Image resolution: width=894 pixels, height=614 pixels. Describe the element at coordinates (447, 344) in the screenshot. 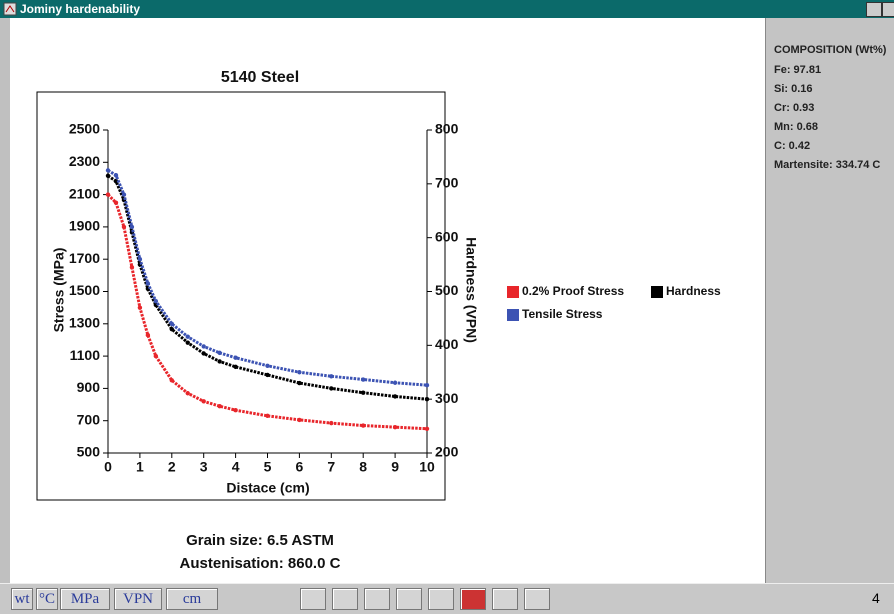

I see `y2-tick-label: 400` at that location.